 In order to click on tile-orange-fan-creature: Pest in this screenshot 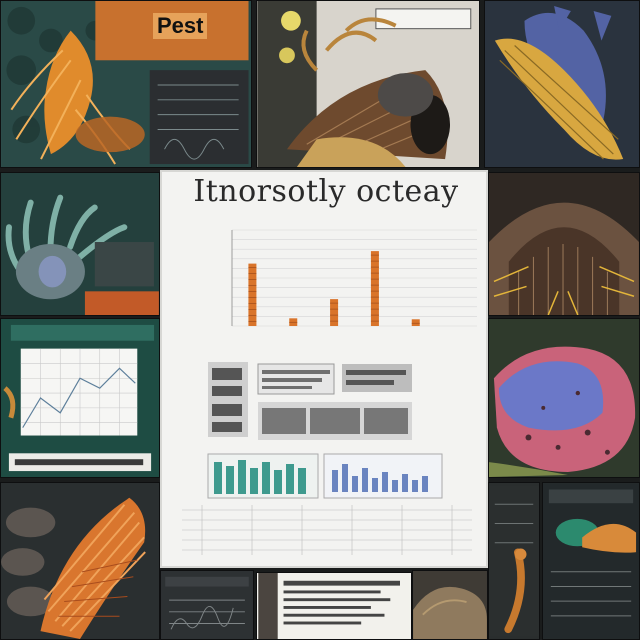, I will do `click(126, 84)`.